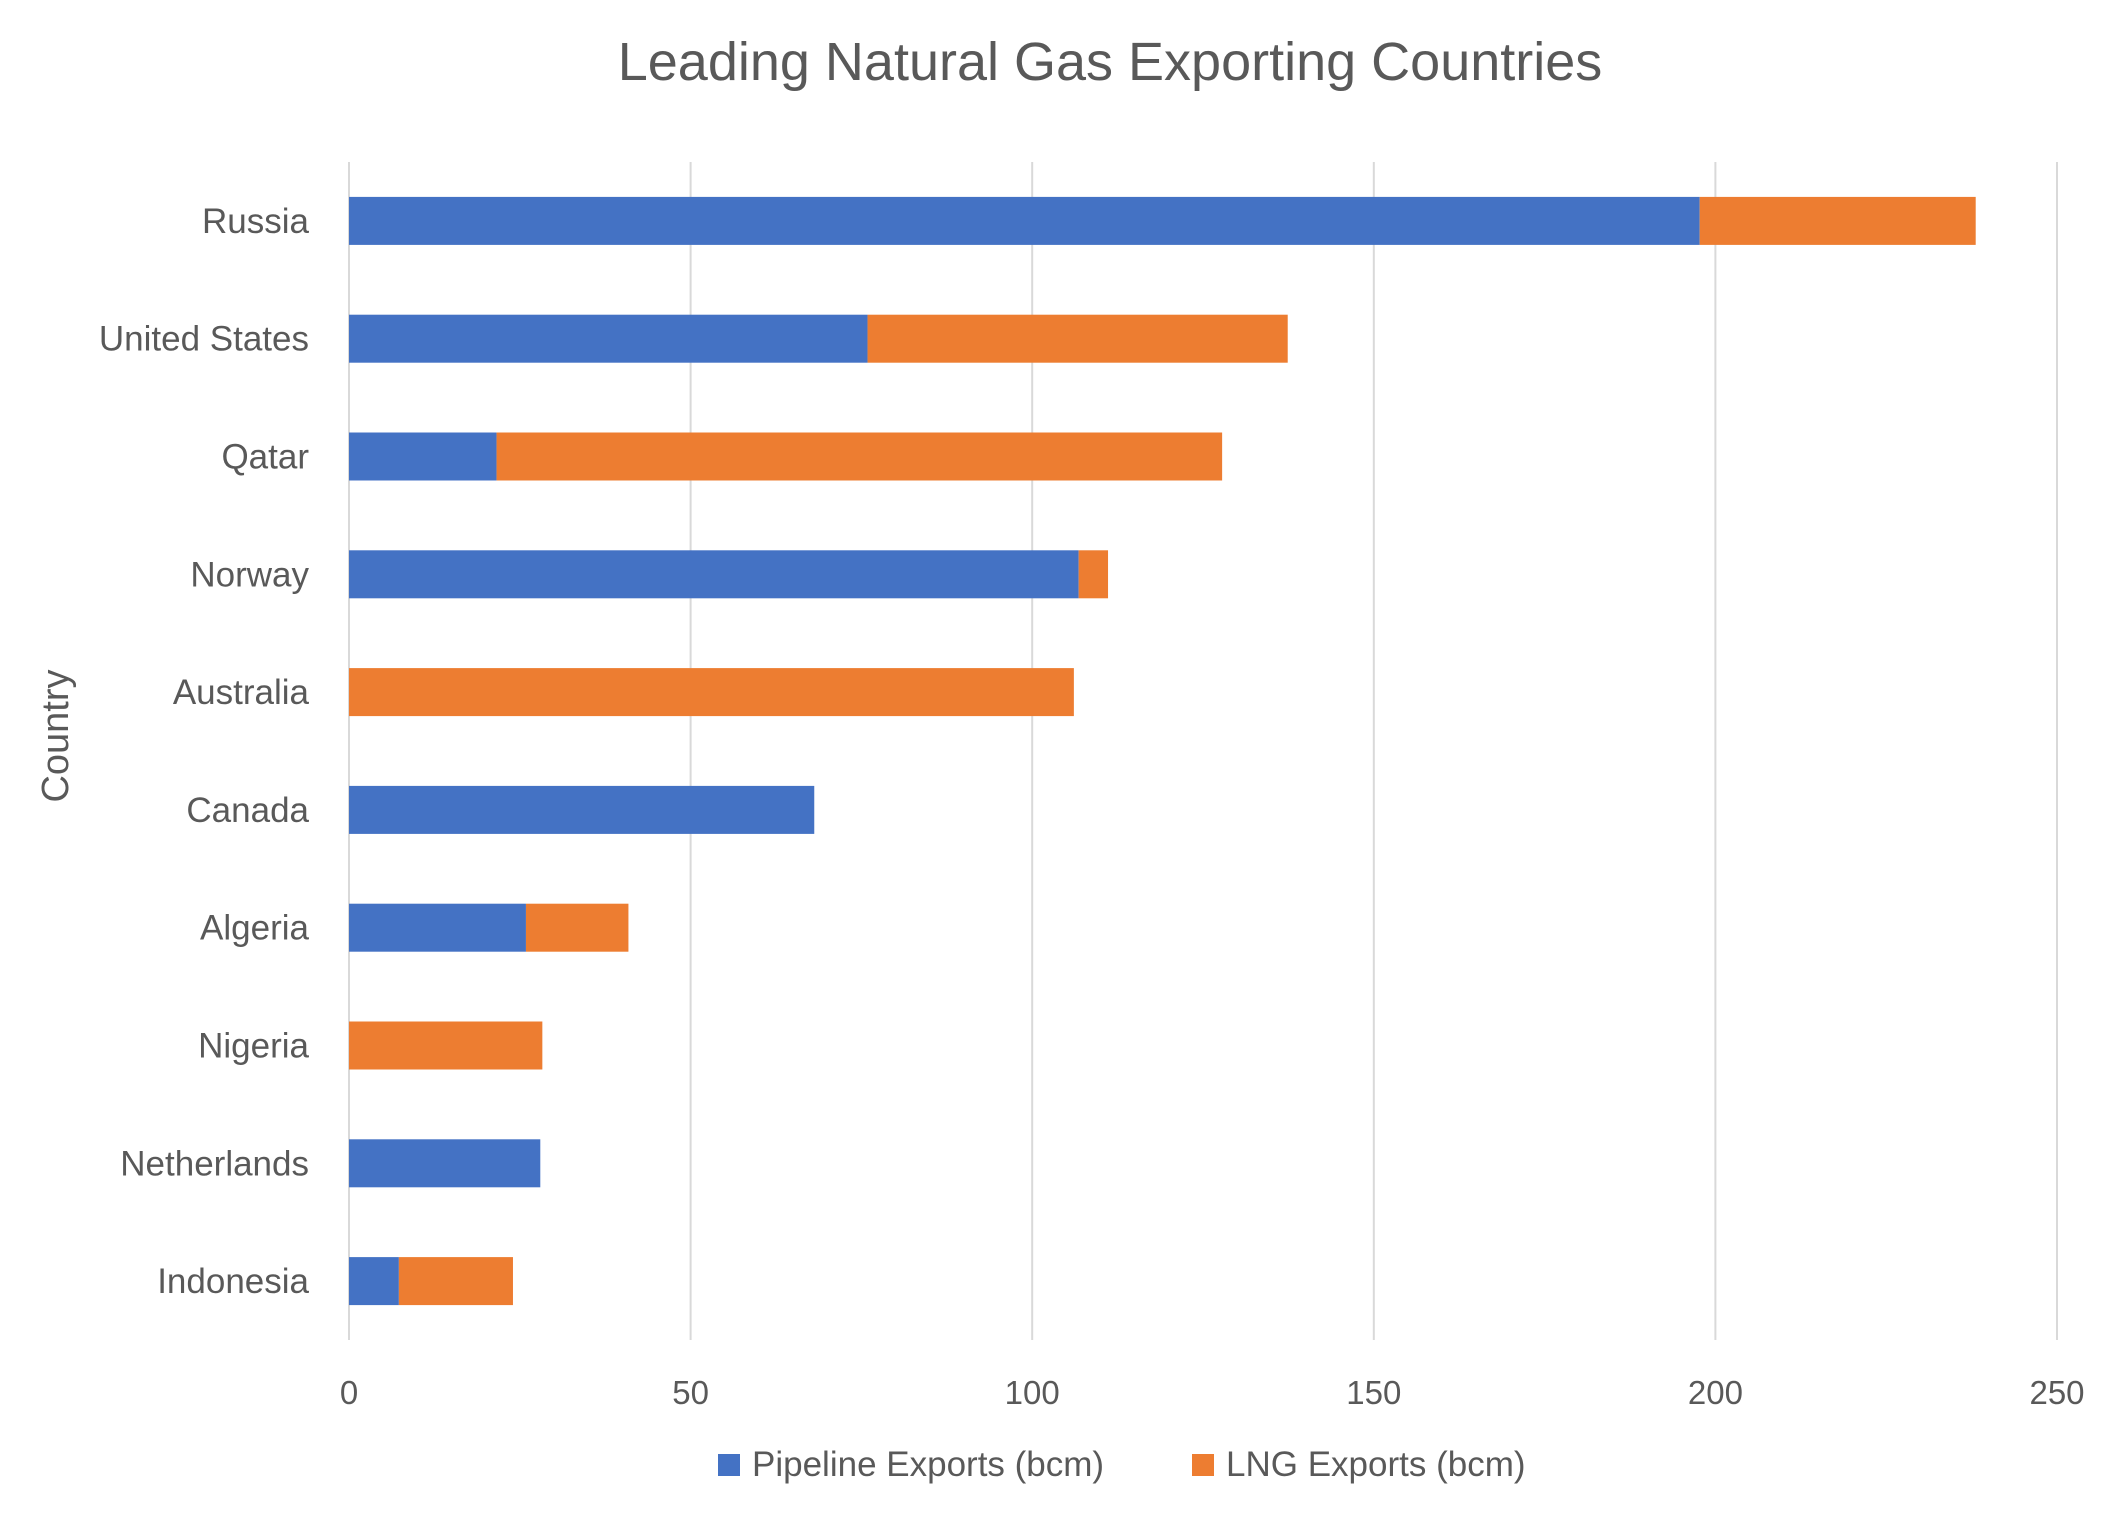 The width and height of the screenshot is (2116, 1536). What do you see at coordinates (1715, 1392) in the screenshot?
I see `x-tick-label: 200` at bounding box center [1715, 1392].